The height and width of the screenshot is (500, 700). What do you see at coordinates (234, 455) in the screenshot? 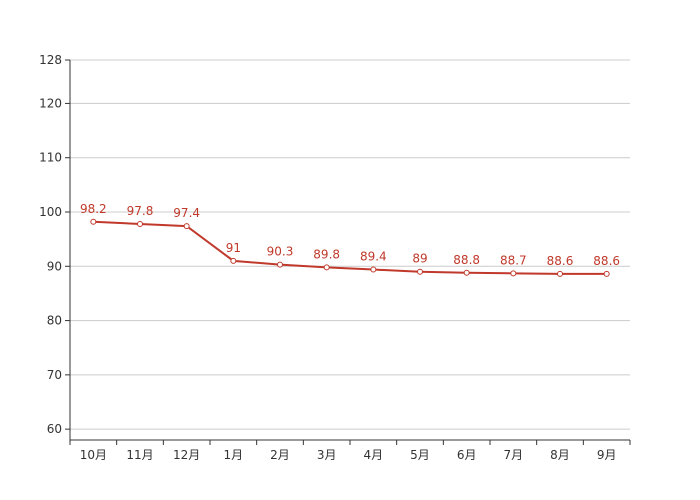
I see `x-tick-label: 1月` at bounding box center [234, 455].